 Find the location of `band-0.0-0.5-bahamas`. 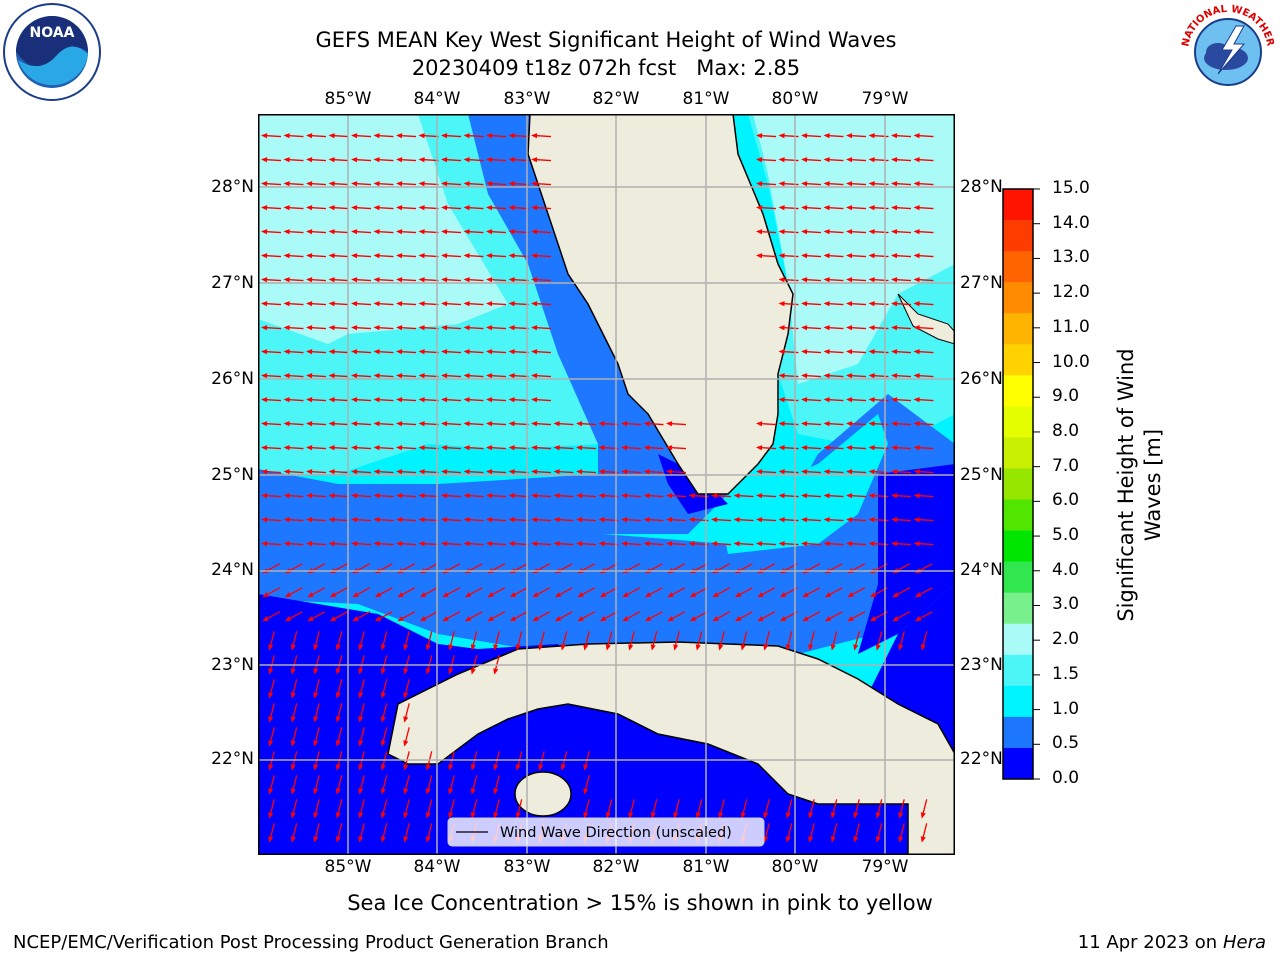

band-0.0-0.5-bahamas is located at coordinates (906, 559).